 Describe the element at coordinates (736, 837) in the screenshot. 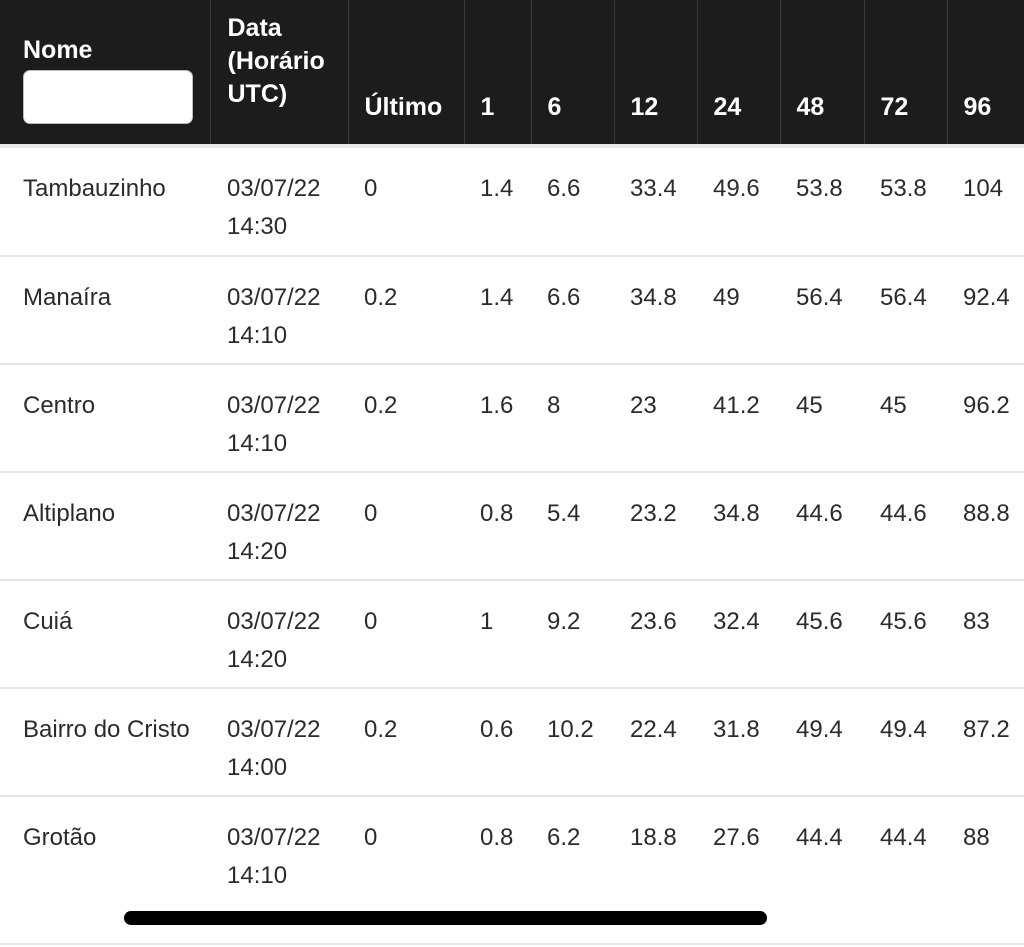

I see `cell-24: 27.6` at that location.